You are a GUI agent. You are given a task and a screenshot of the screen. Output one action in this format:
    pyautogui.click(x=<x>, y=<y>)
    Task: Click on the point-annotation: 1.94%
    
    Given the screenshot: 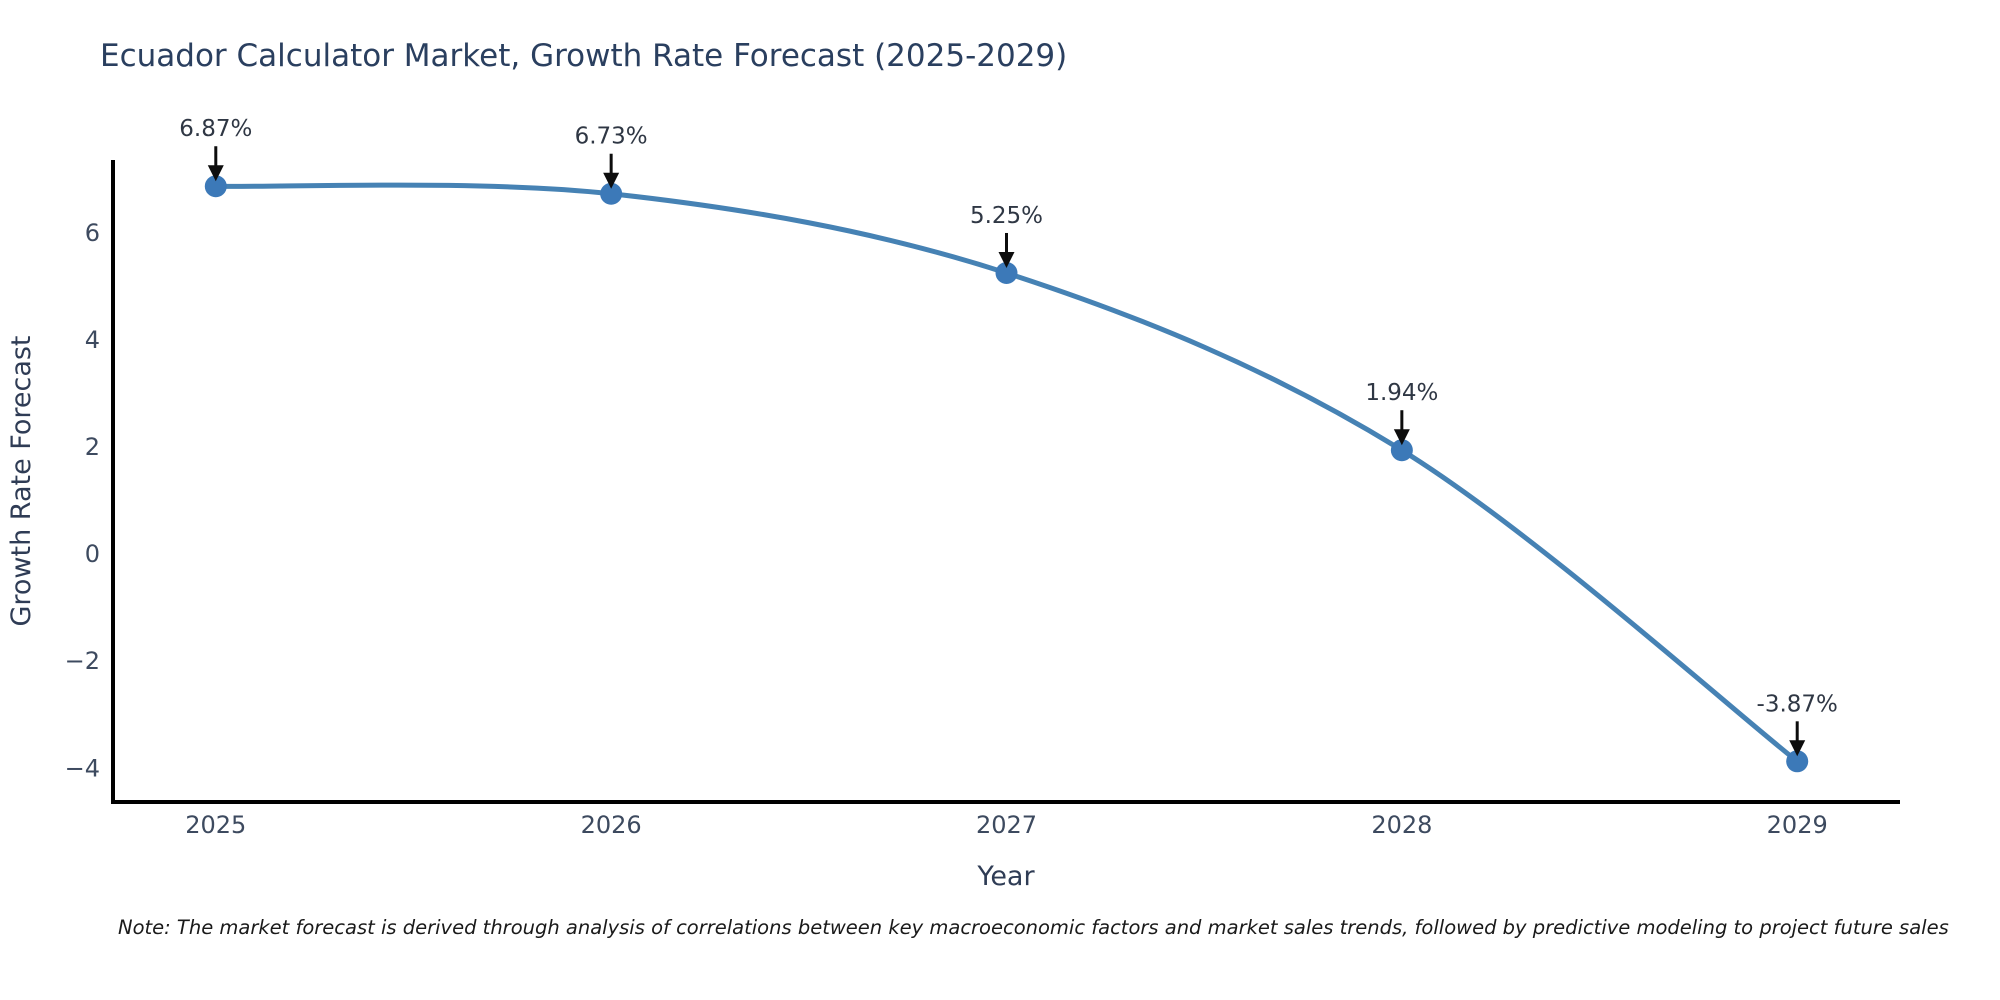 What is the action you would take?
    pyautogui.click(x=1401, y=413)
    